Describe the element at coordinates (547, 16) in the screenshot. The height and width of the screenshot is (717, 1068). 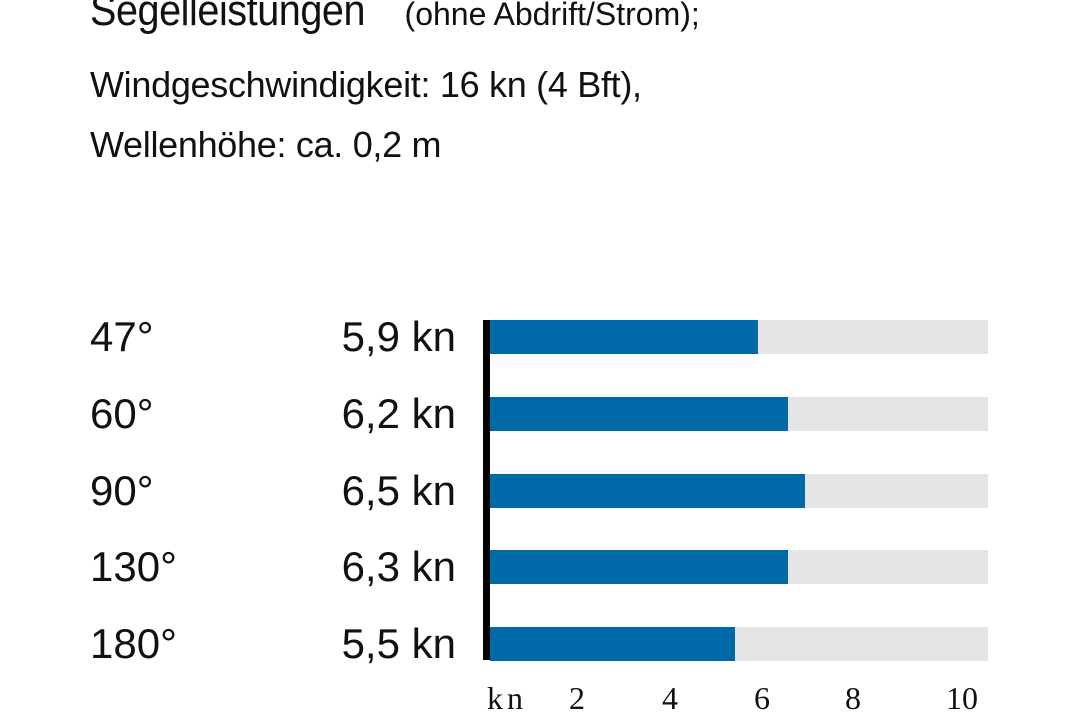
I see `title-sub: (ohne Abdrift/Strom);` at that location.